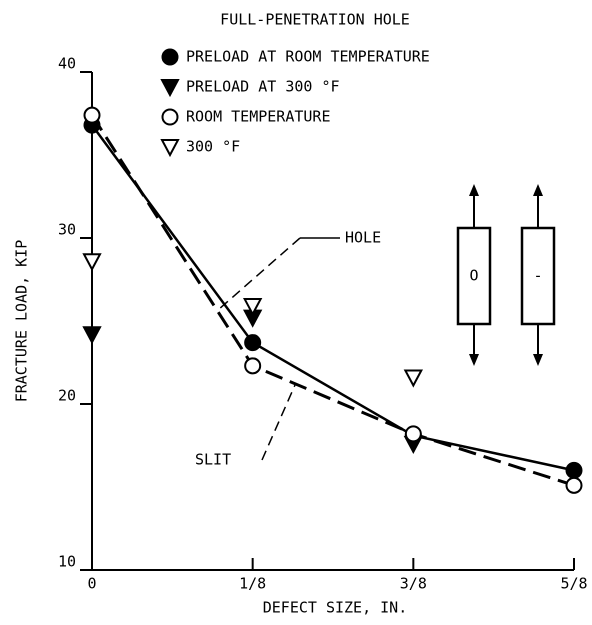 The height and width of the screenshot is (625, 592). What do you see at coordinates (213, 147) in the screenshot?
I see `legend-label: 300 °F` at bounding box center [213, 147].